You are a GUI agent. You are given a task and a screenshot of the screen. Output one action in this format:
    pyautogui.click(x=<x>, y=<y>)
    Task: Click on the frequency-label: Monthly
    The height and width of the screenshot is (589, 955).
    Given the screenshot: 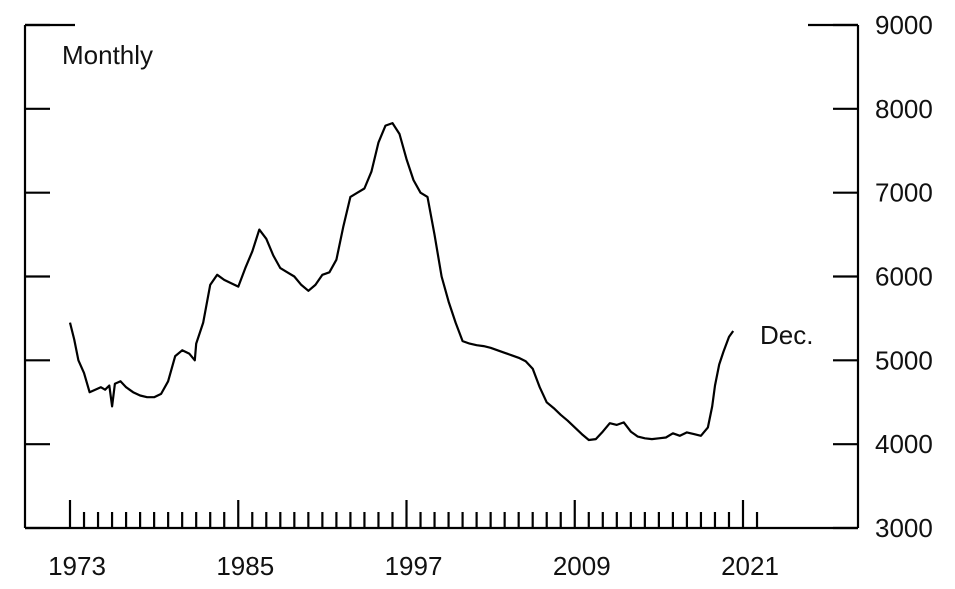 What is the action you would take?
    pyautogui.click(x=107, y=55)
    